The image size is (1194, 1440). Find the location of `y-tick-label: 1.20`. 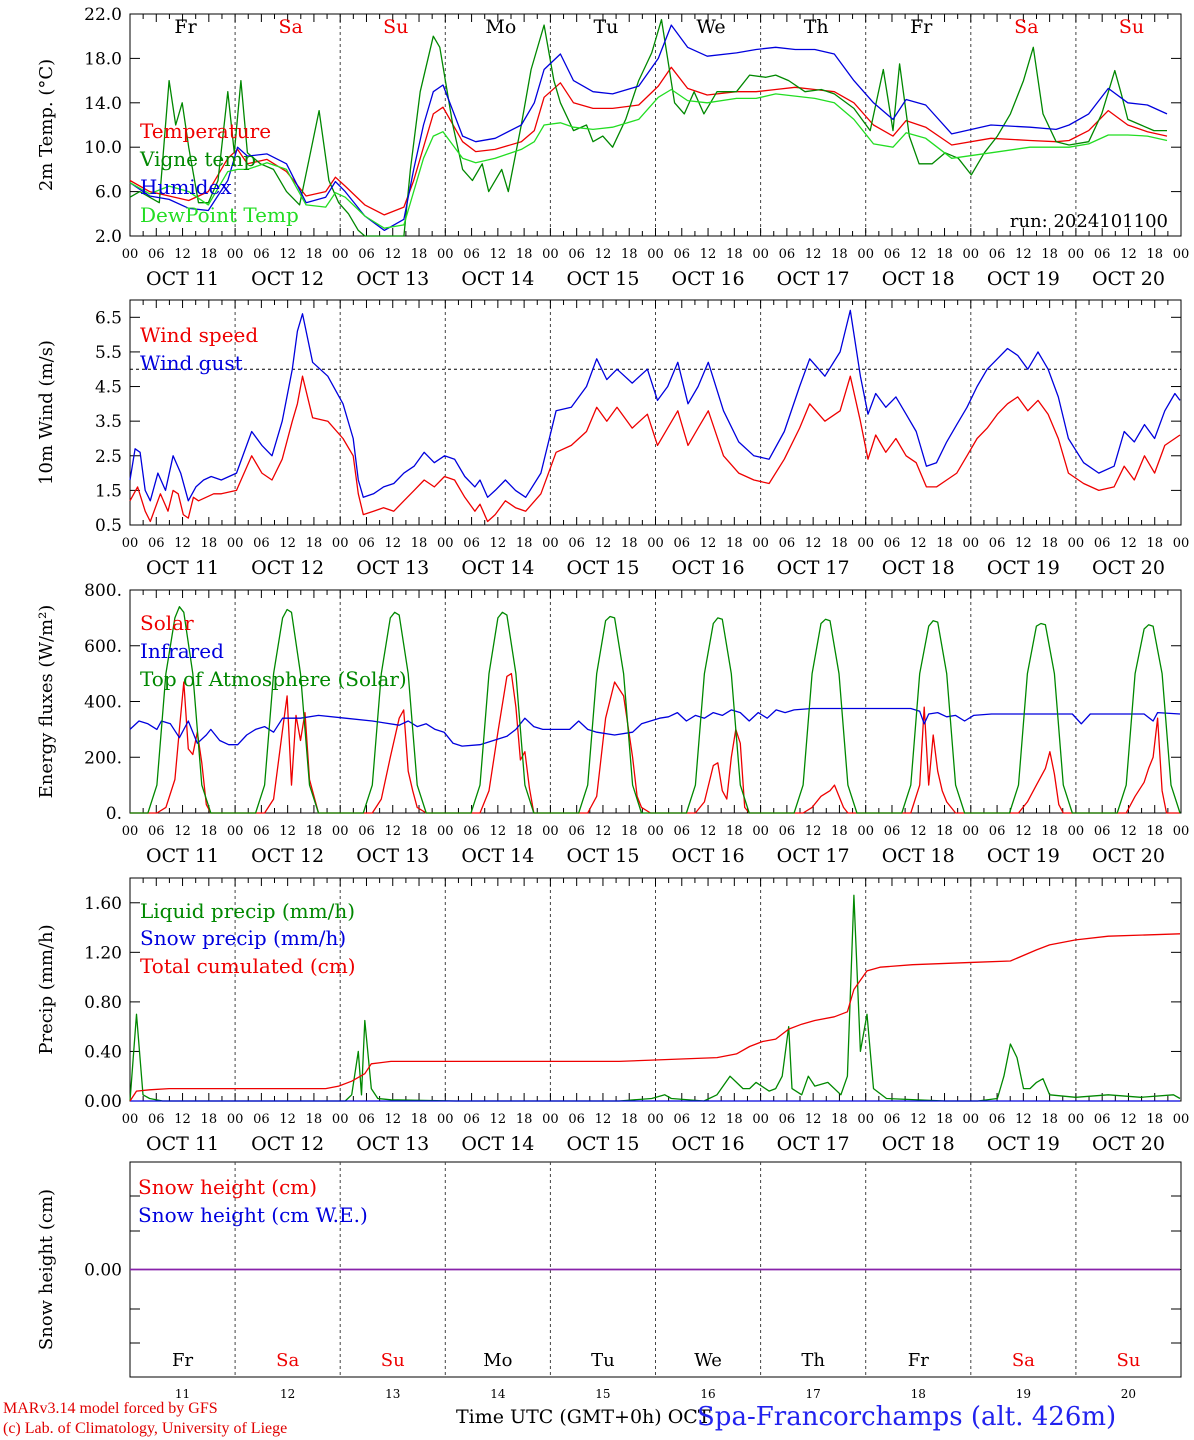

y-tick-label: 1.20 is located at coordinates (103, 953).